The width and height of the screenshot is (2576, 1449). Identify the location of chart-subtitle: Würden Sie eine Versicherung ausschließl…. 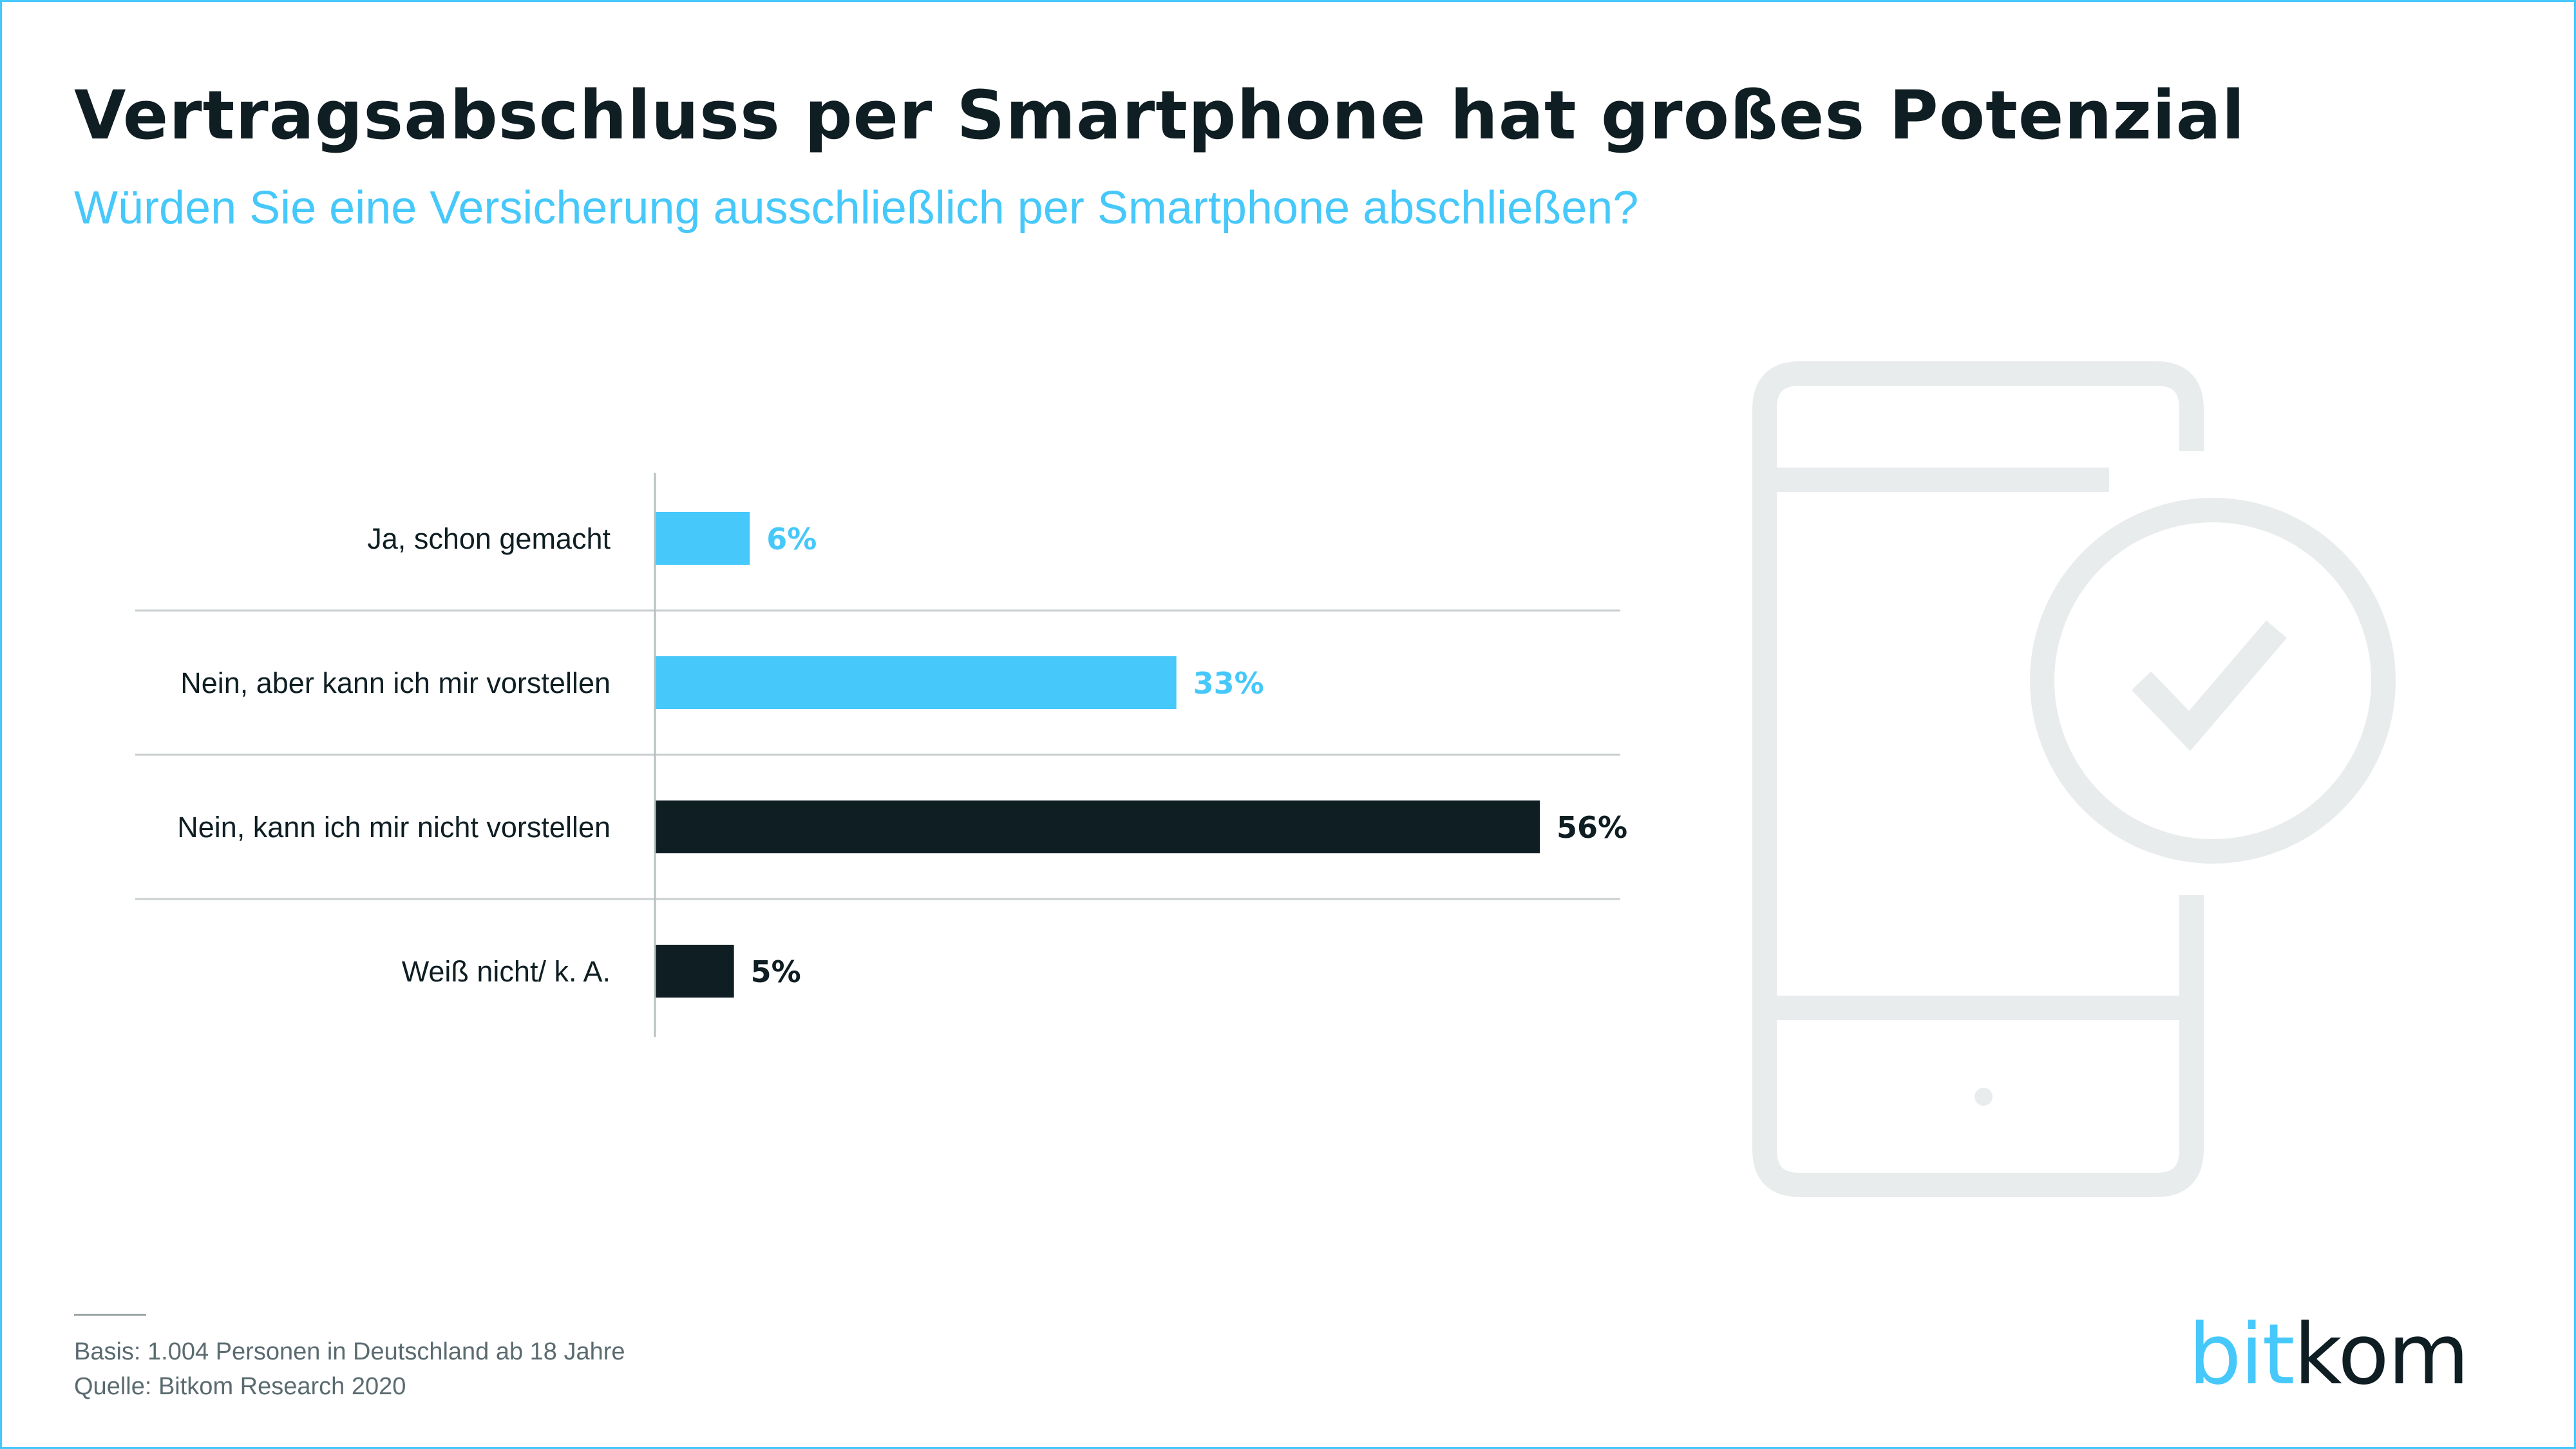
(856, 208).